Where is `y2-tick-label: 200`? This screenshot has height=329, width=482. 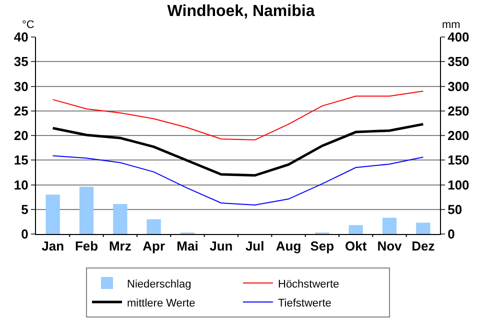 y2-tick-label: 200 is located at coordinates (459, 136).